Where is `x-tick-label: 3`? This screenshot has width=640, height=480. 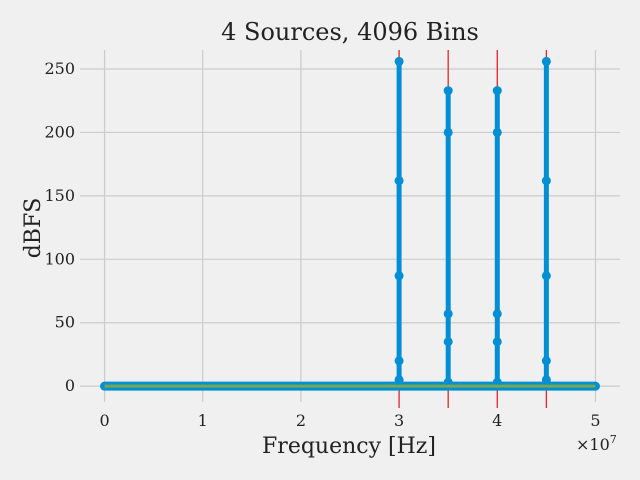 x-tick-label: 3 is located at coordinates (399, 420).